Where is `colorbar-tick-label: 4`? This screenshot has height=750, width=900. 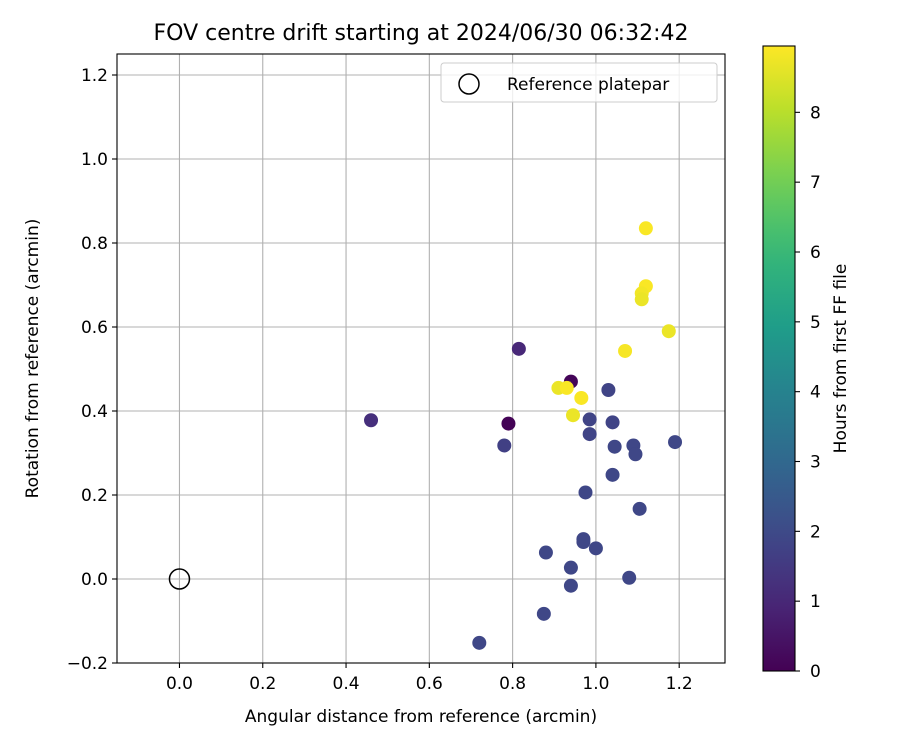 colorbar-tick-label: 4 is located at coordinates (815, 393).